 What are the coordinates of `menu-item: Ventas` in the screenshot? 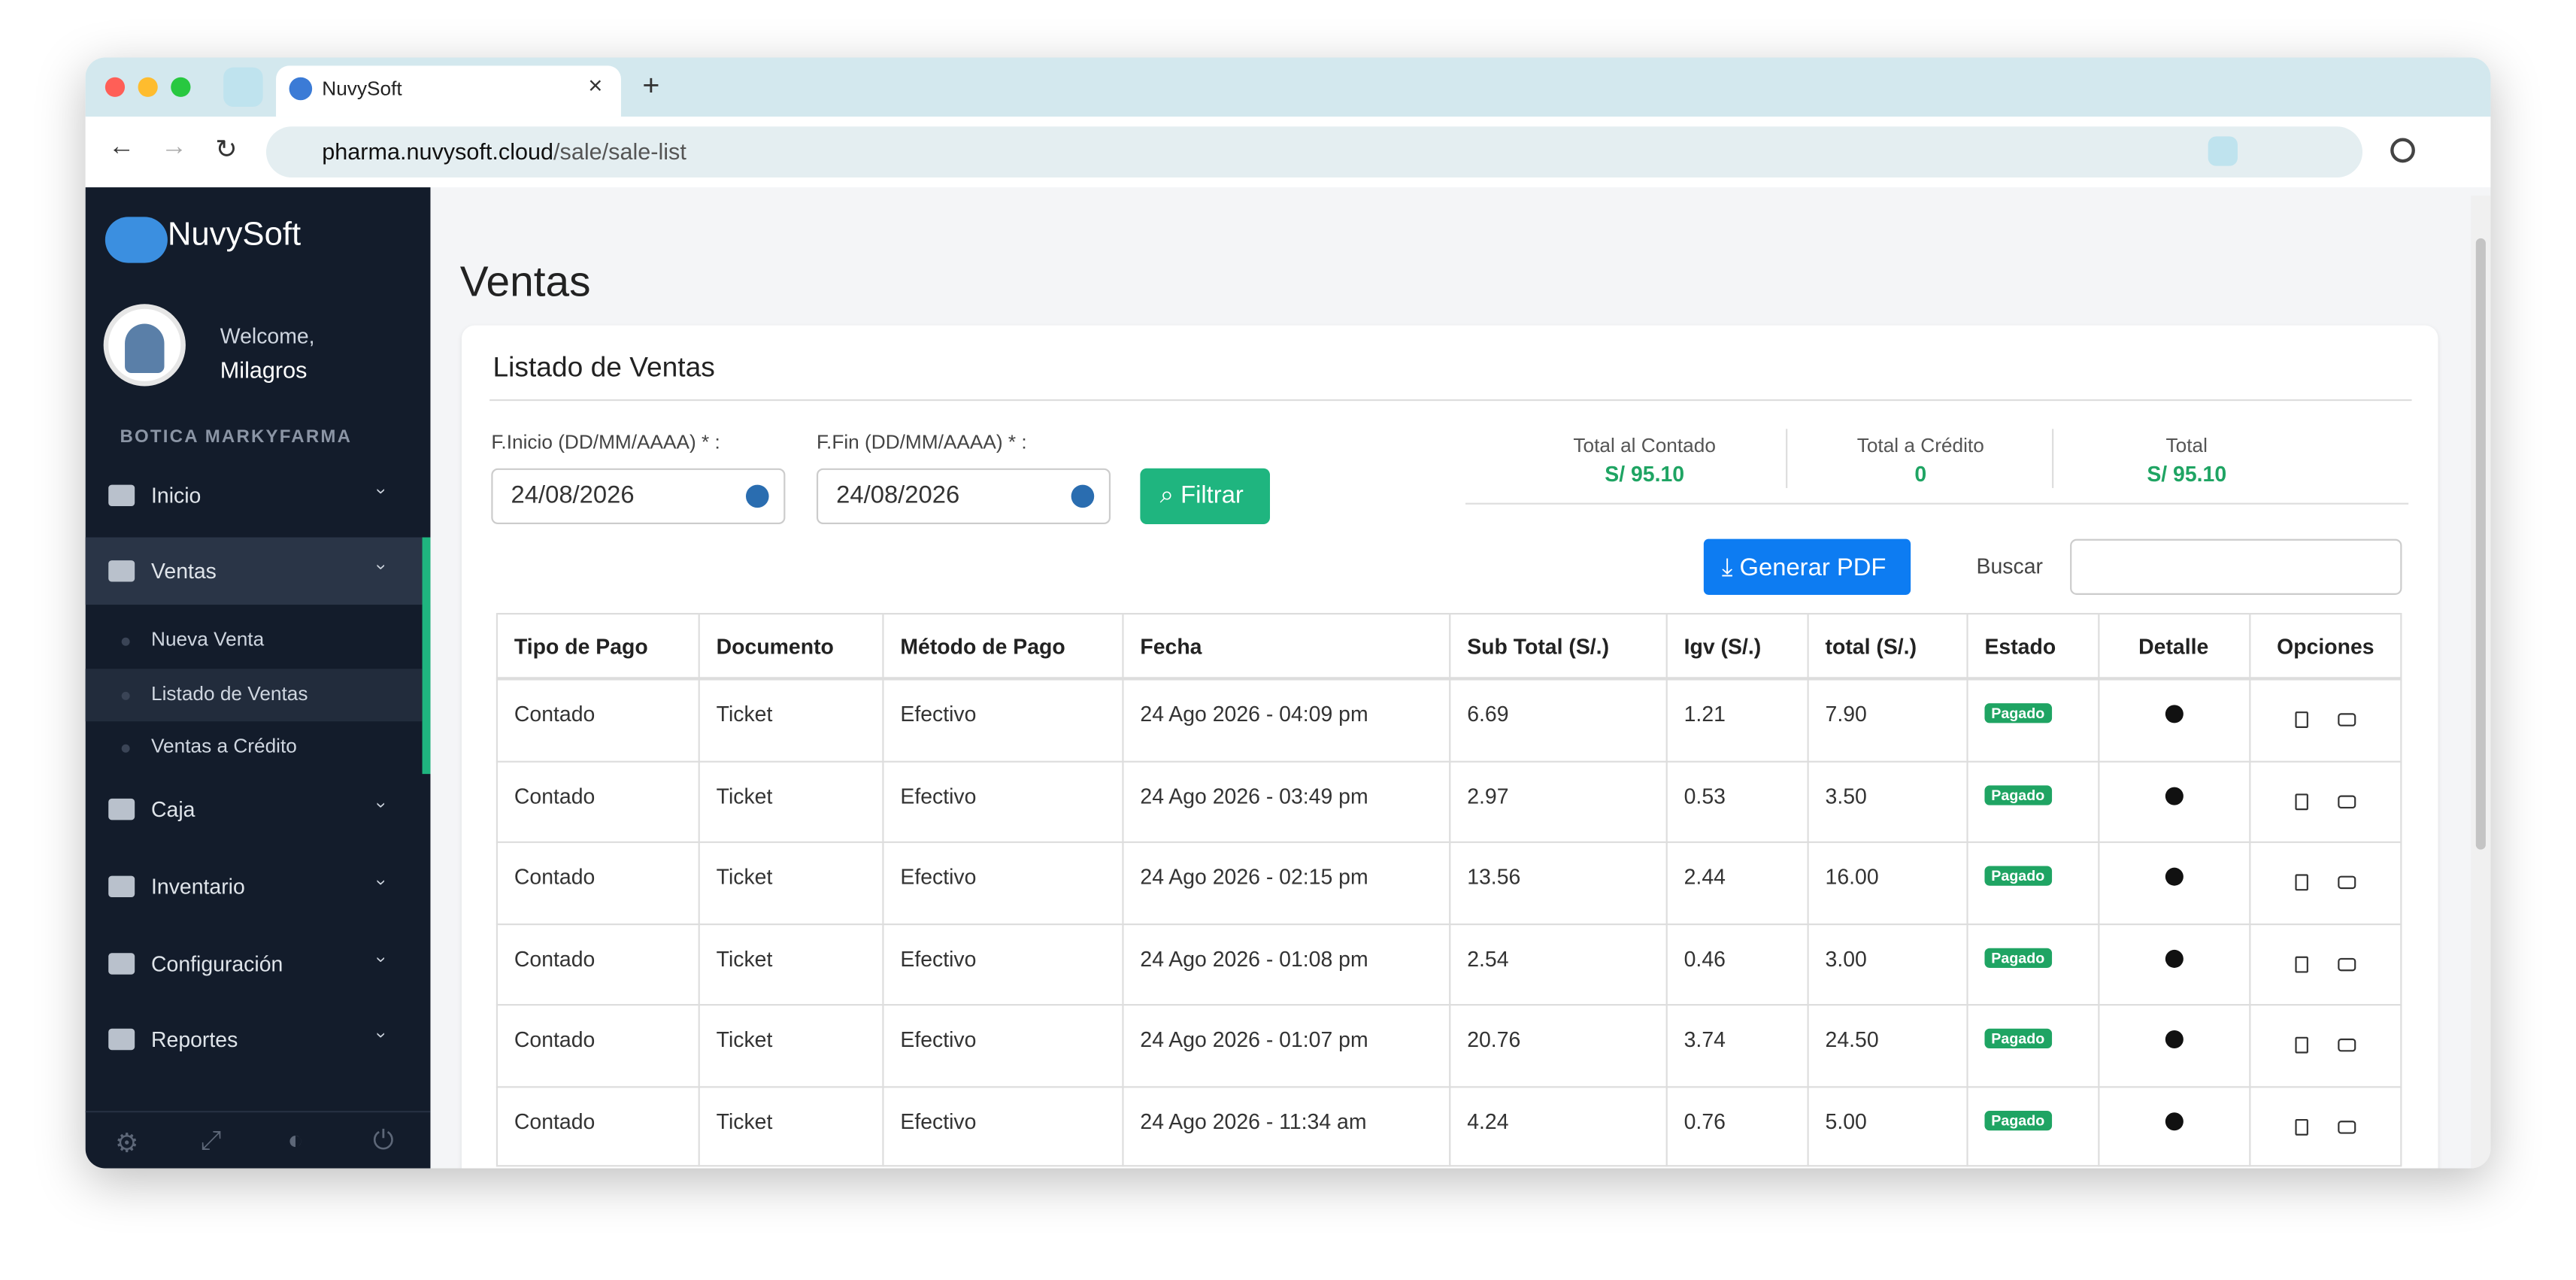 It's located at (184, 571).